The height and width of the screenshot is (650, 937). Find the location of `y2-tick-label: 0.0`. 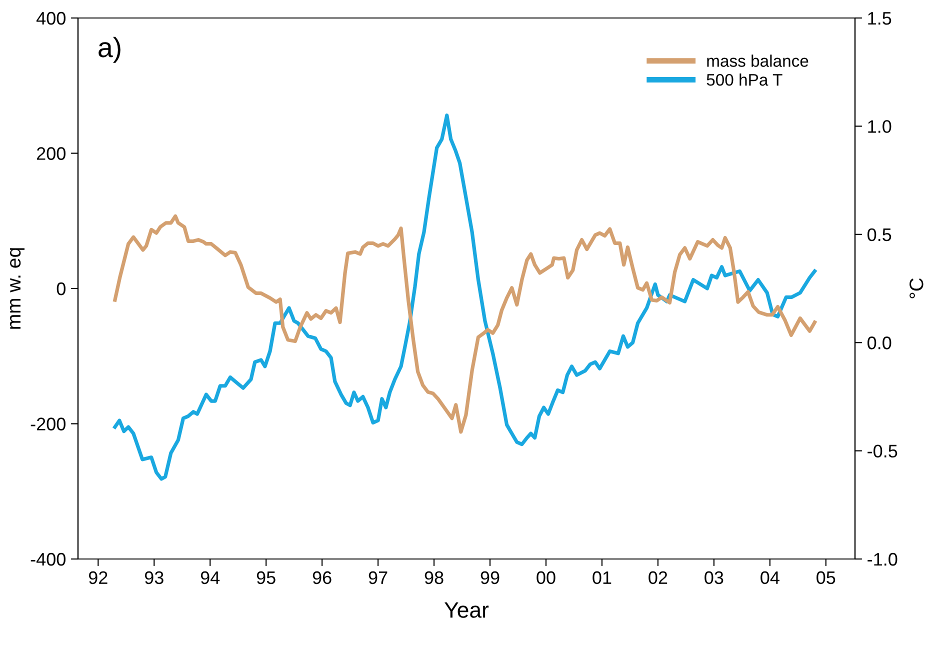

y2-tick-label: 0.0 is located at coordinates (880, 343).